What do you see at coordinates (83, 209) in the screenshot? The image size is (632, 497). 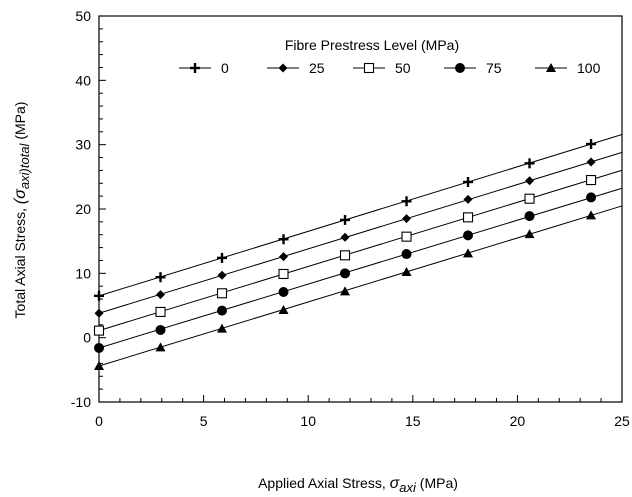 I see `y-tick-label: 20` at bounding box center [83, 209].